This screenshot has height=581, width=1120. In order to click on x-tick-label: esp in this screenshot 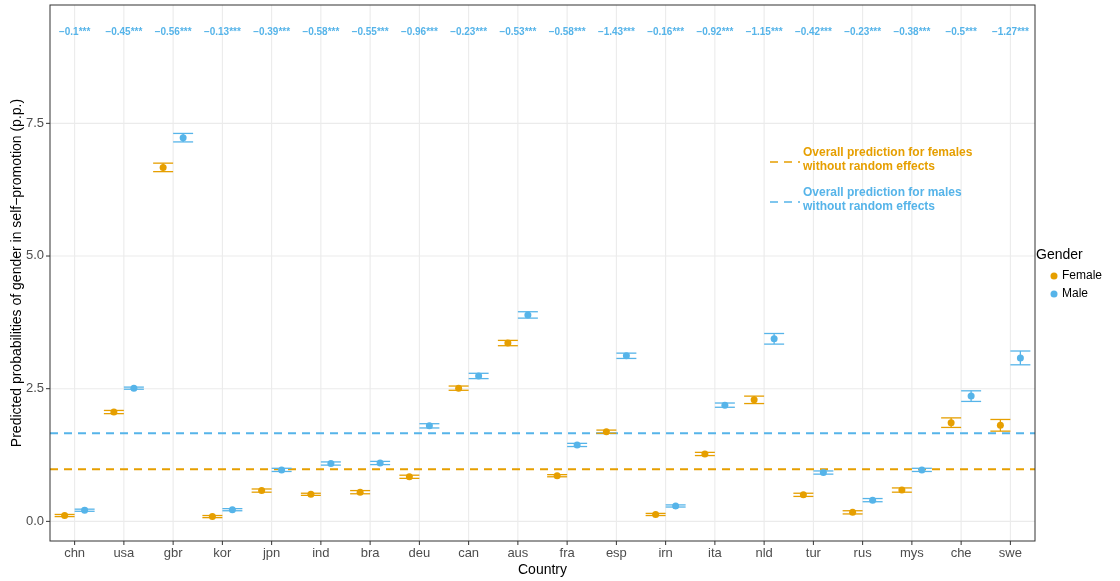, I will do `click(616, 552)`.